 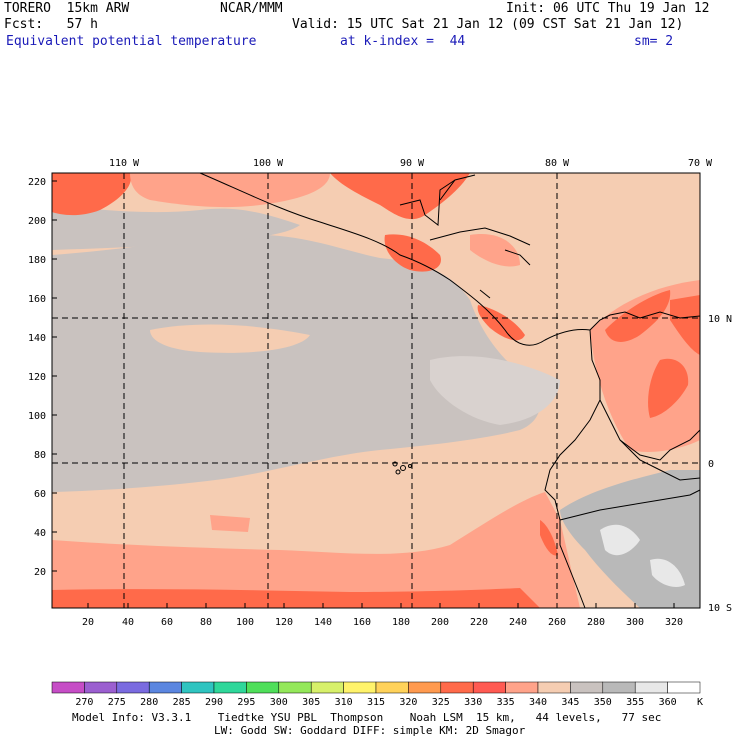 I want to click on colorbar-label: 295, so click(x=246, y=702).